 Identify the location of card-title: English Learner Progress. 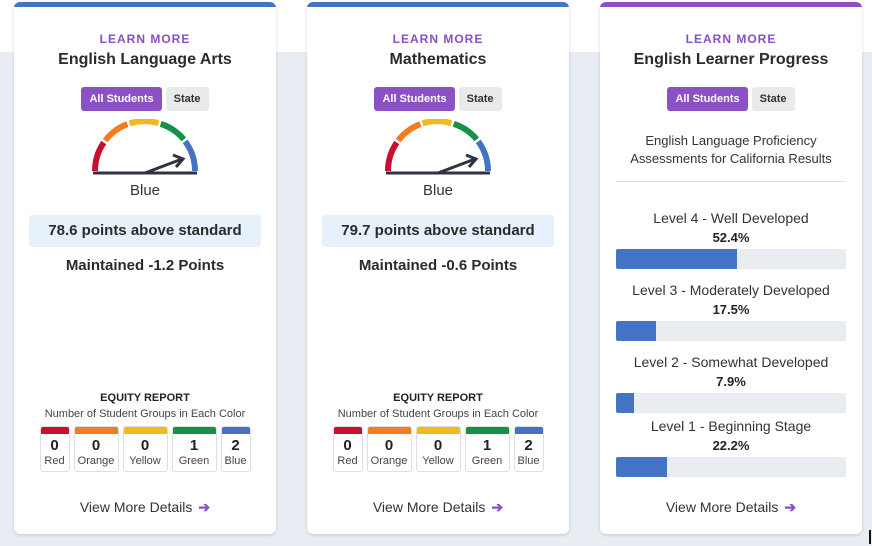
(731, 59).